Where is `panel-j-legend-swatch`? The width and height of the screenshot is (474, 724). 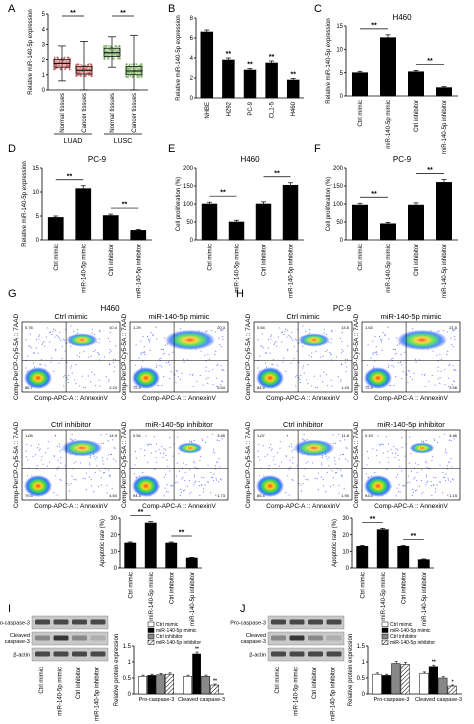 panel-j-legend-swatch is located at coordinates (385, 636).